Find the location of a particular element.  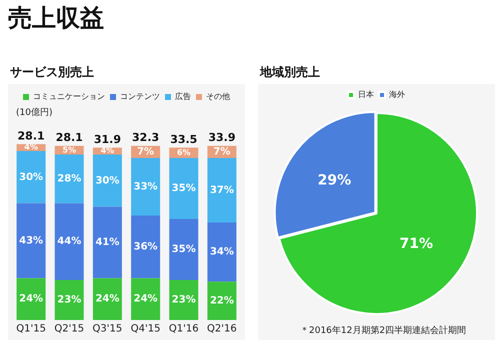

chart-title: 売上収益 is located at coordinates (56, 18).